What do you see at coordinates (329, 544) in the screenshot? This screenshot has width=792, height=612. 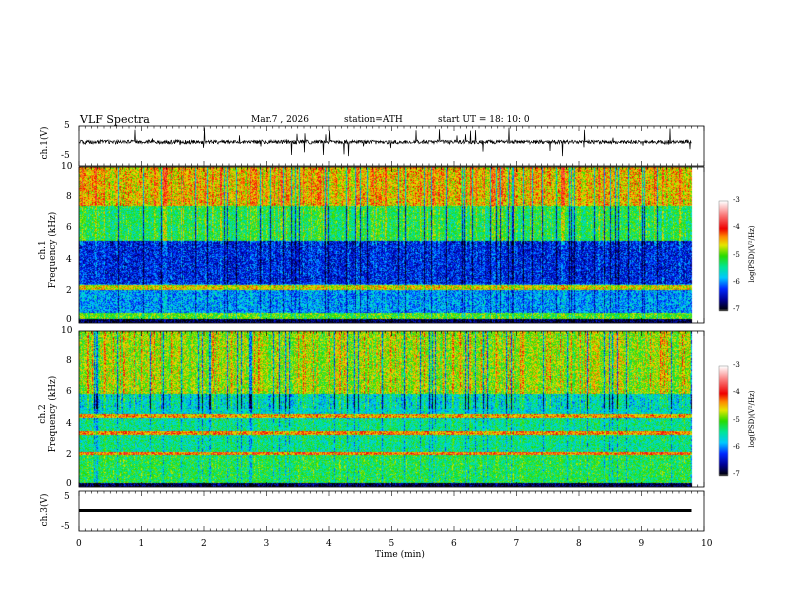 I see `x-tick-label: 4` at bounding box center [329, 544].